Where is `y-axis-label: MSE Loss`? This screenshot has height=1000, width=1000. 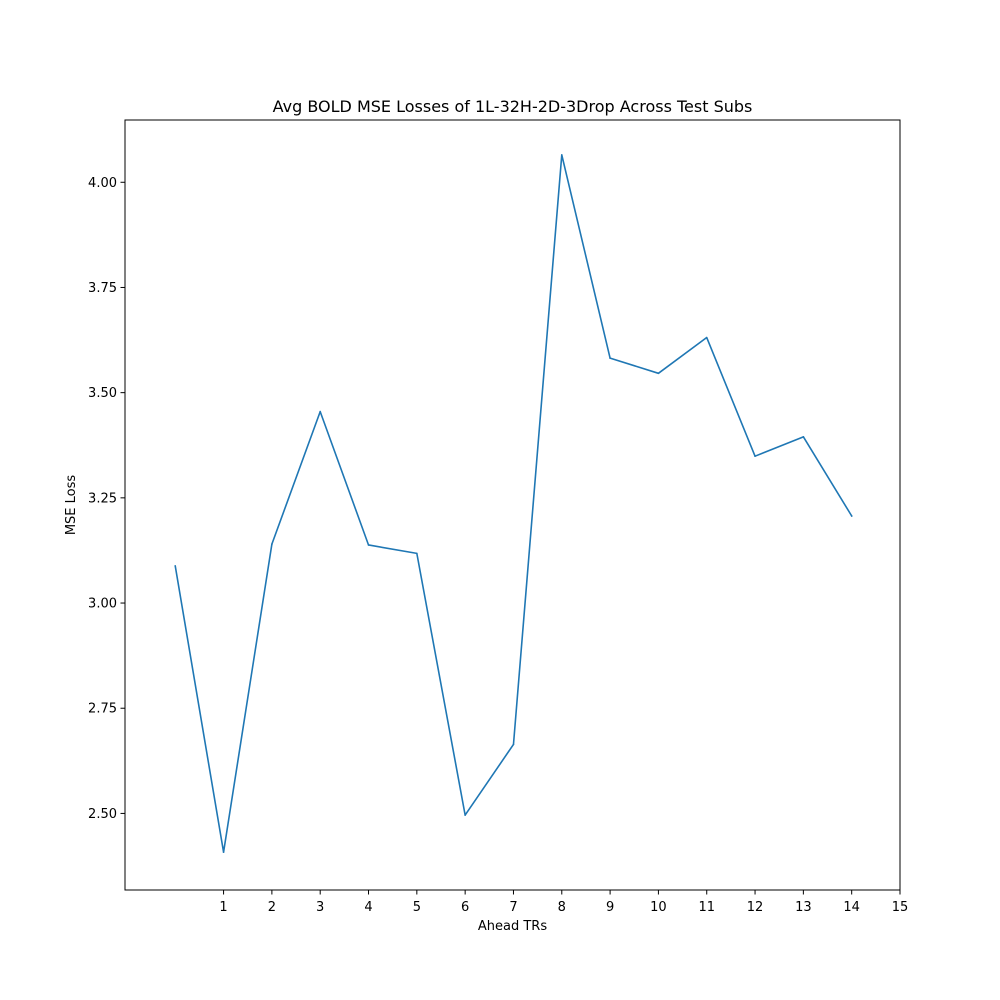
y-axis-label: MSE Loss is located at coordinates (71, 505).